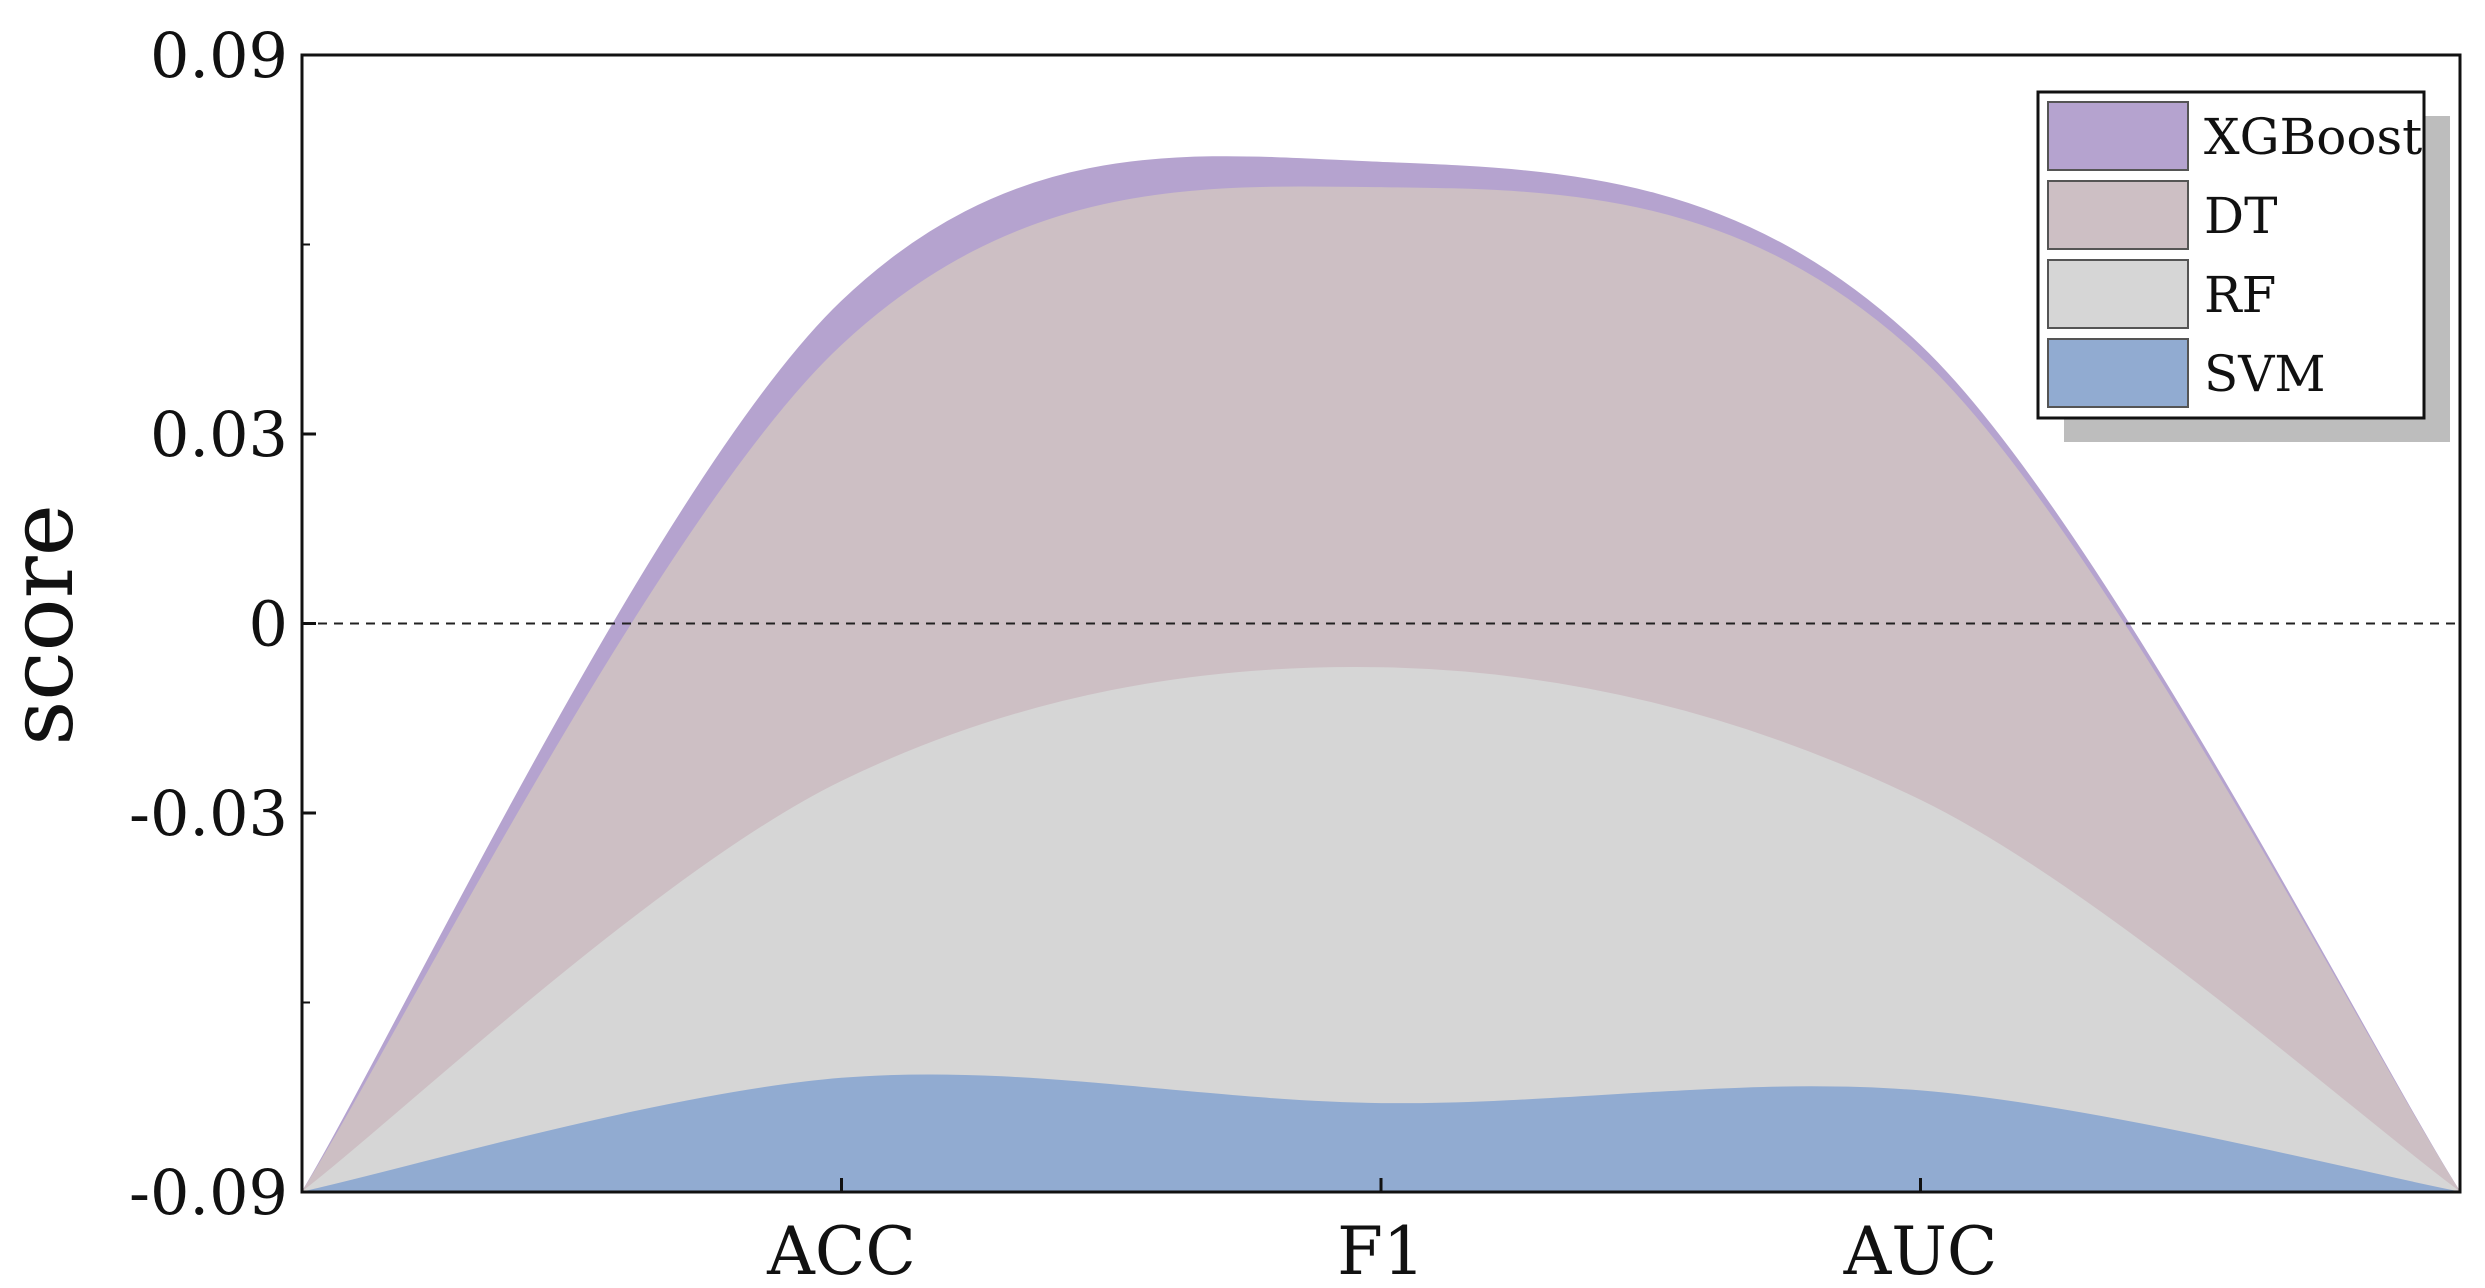 This screenshot has height=1288, width=2485. Describe the element at coordinates (2118, 294) in the screenshot. I see `legend-swatch-rf` at that location.